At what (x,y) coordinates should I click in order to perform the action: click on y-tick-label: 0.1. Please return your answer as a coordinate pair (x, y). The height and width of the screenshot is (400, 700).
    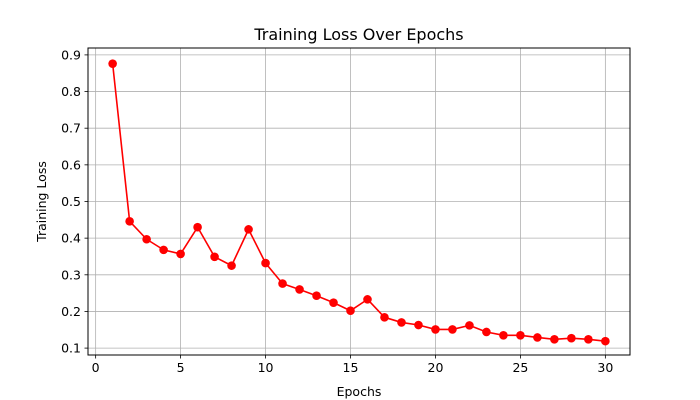
    Looking at the image, I should click on (71, 348).